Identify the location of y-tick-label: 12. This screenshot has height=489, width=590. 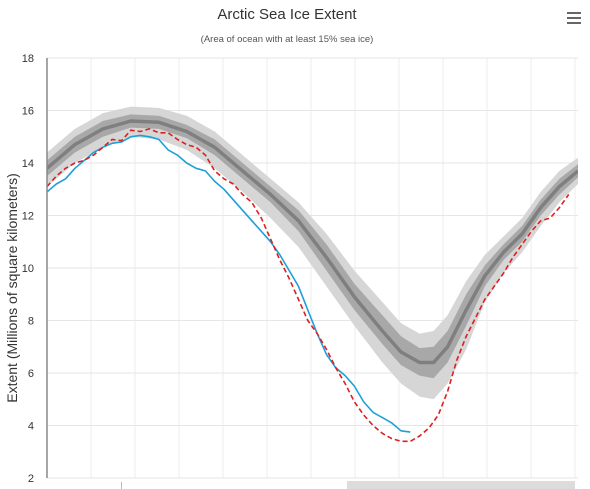
(28, 217).